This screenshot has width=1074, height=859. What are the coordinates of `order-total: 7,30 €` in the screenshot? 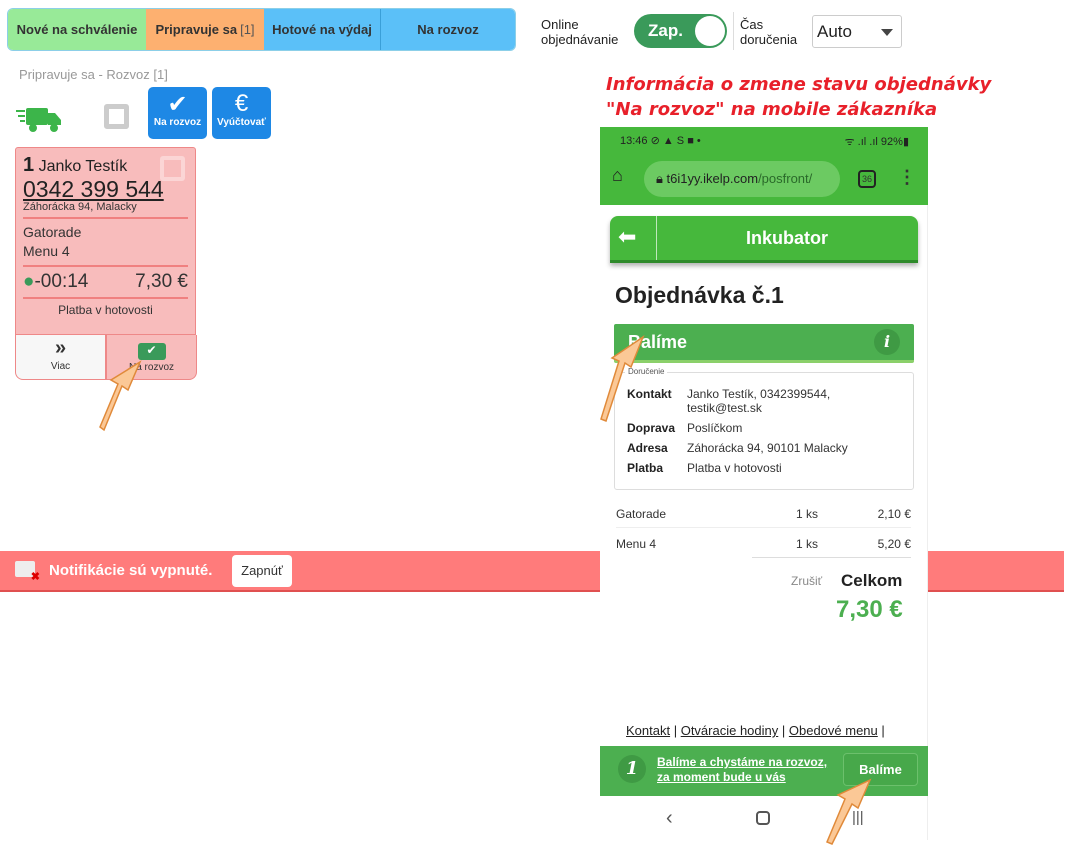 It's located at (161, 281).